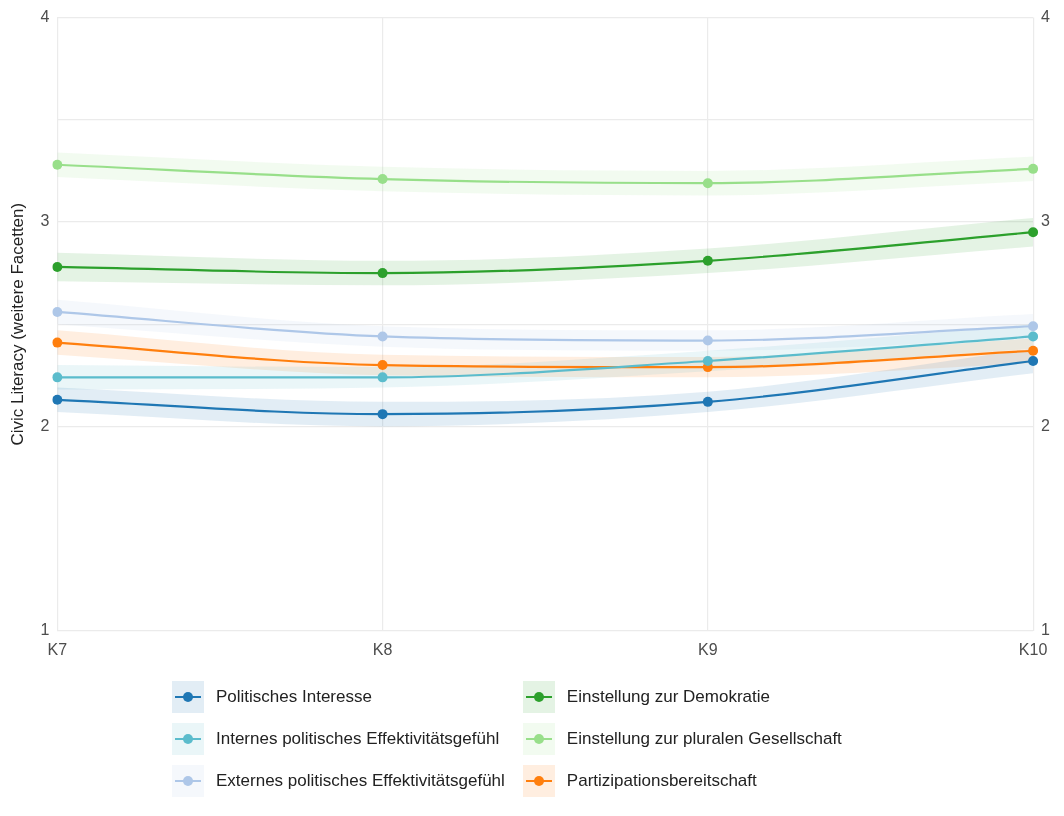 The image size is (1064, 816). I want to click on y-tick-label: 1, so click(45, 630).